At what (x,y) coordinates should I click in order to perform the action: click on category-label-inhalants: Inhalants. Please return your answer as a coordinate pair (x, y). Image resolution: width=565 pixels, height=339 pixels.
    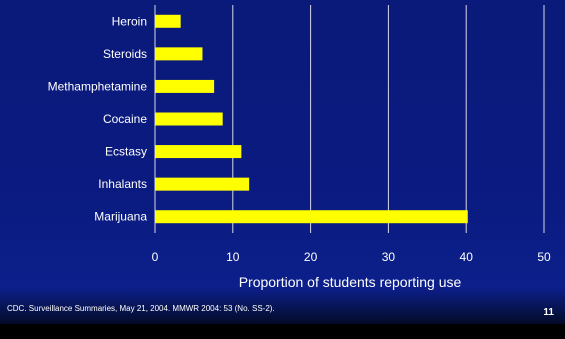
    Looking at the image, I should click on (122, 184).